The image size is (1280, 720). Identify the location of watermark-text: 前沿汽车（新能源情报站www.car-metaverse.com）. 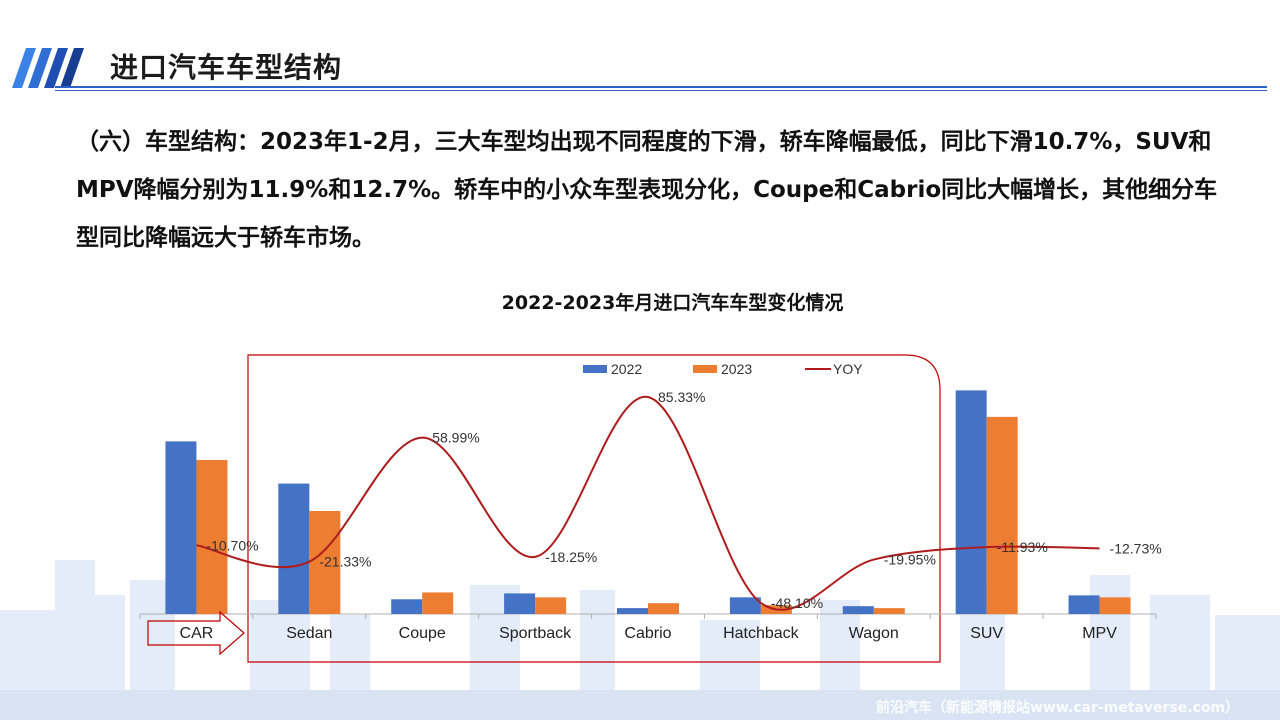
(1058, 708).